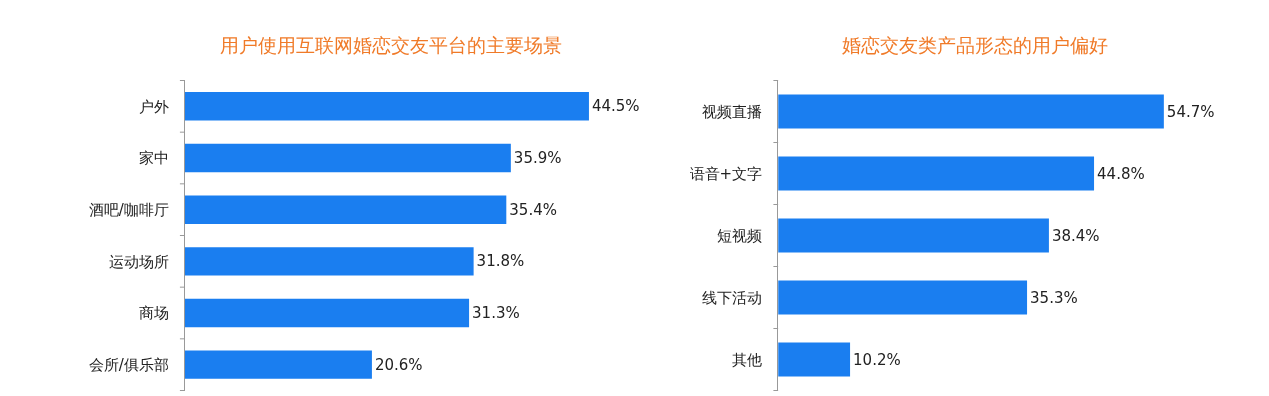  I want to click on data-label: 10.2%, so click(877, 359).